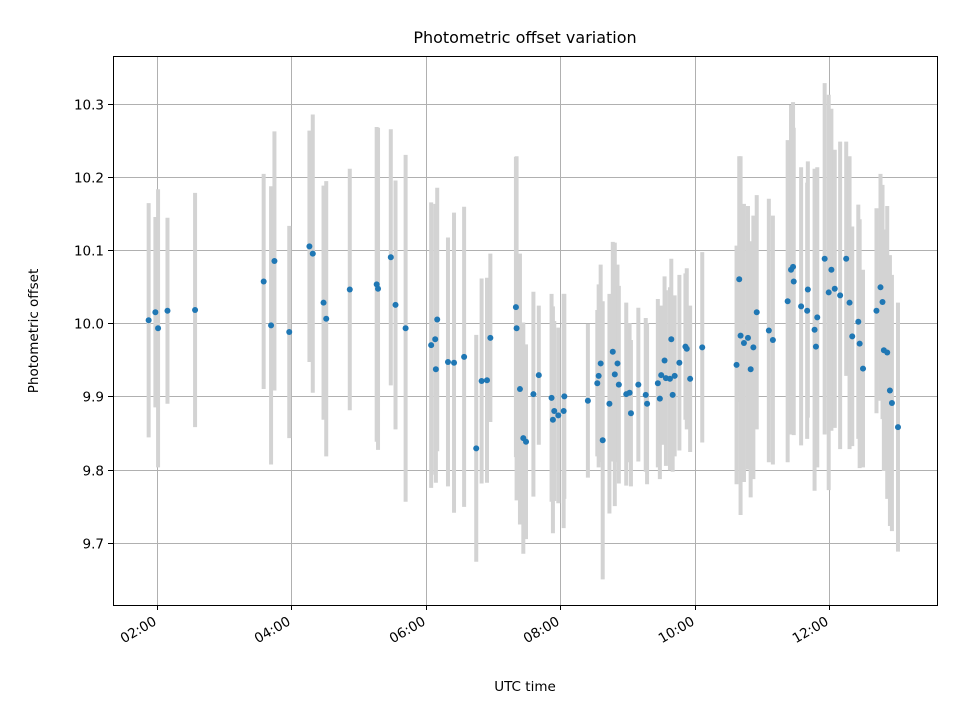  What do you see at coordinates (89, 179) in the screenshot?
I see `y-tick-label: 10.2` at bounding box center [89, 179].